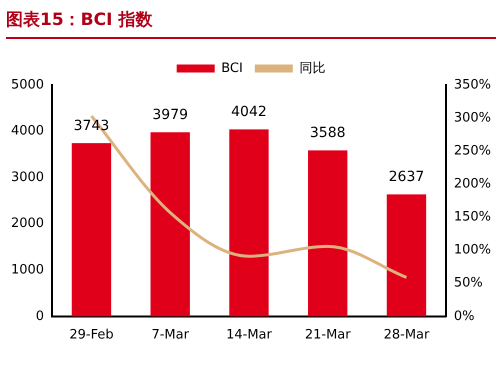 This screenshot has width=504, height=392. What do you see at coordinates (249, 112) in the screenshot?
I see `data-label: 4042` at bounding box center [249, 112].